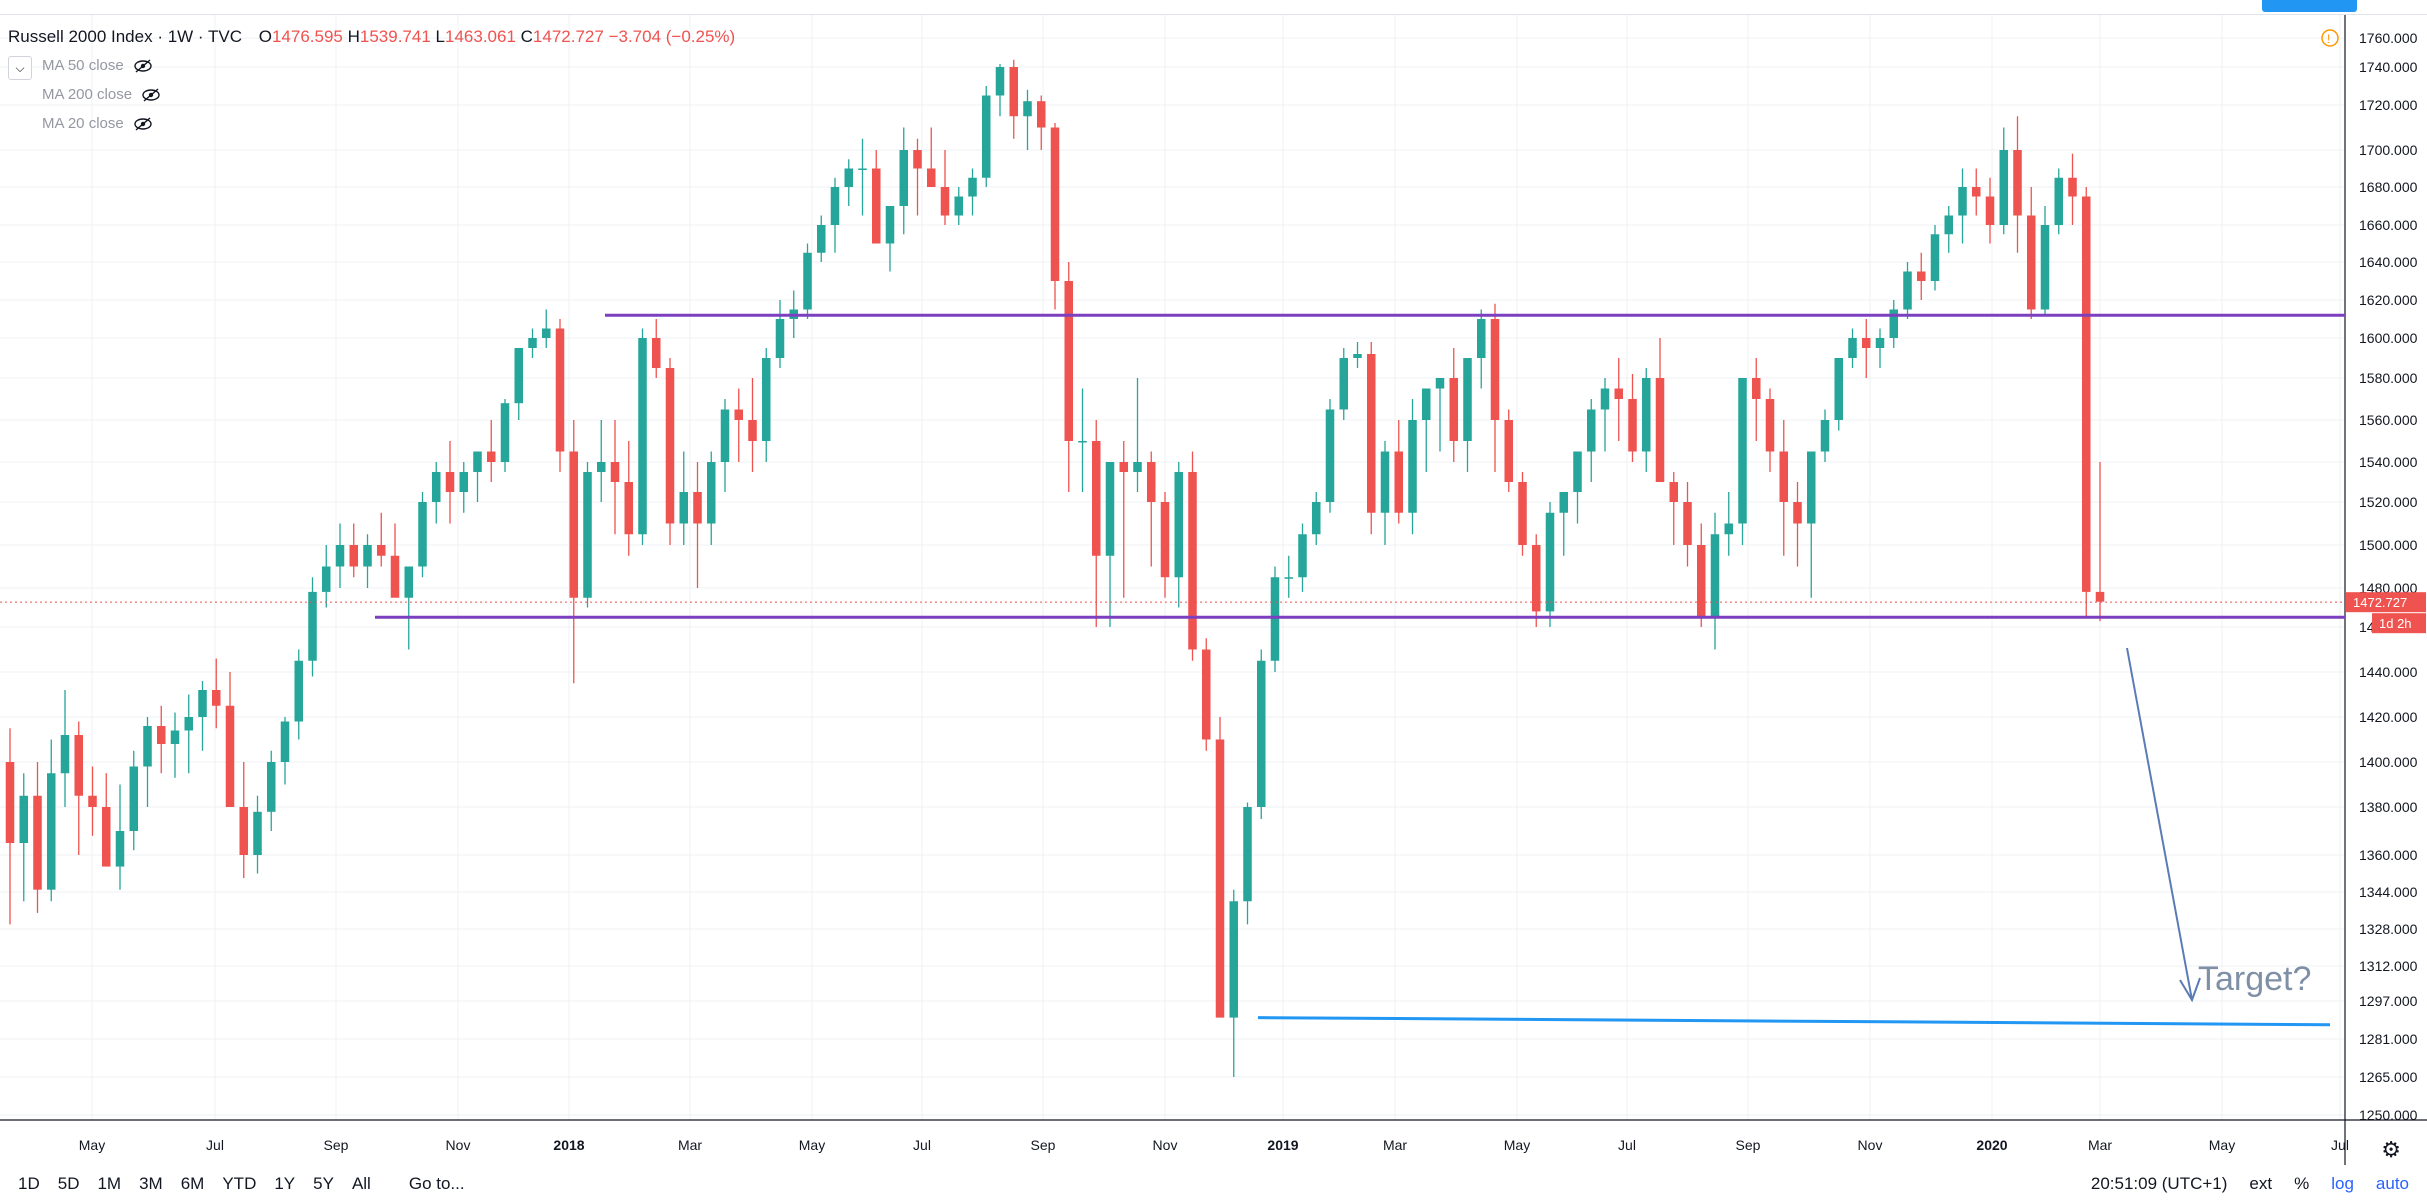 The image size is (2427, 1200). I want to click on timeframe-1d: 1D, so click(29, 1183).